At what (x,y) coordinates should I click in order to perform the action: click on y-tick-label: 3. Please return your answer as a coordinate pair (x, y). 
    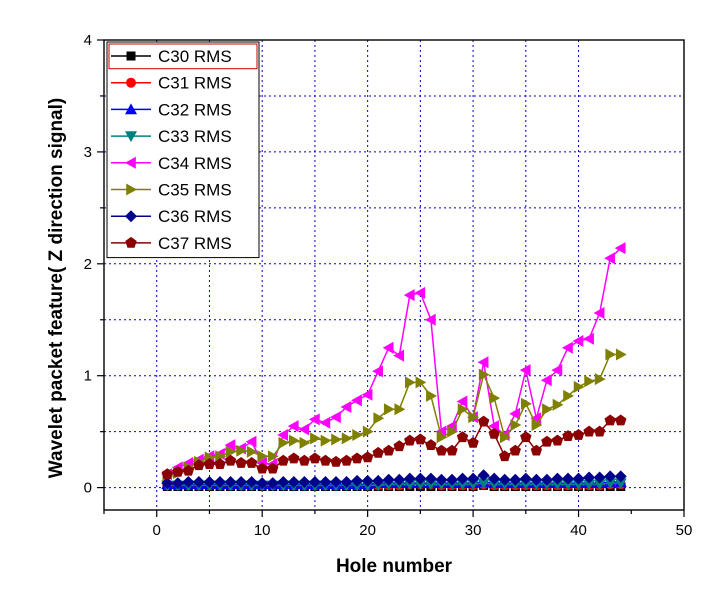
    Looking at the image, I should click on (88, 152).